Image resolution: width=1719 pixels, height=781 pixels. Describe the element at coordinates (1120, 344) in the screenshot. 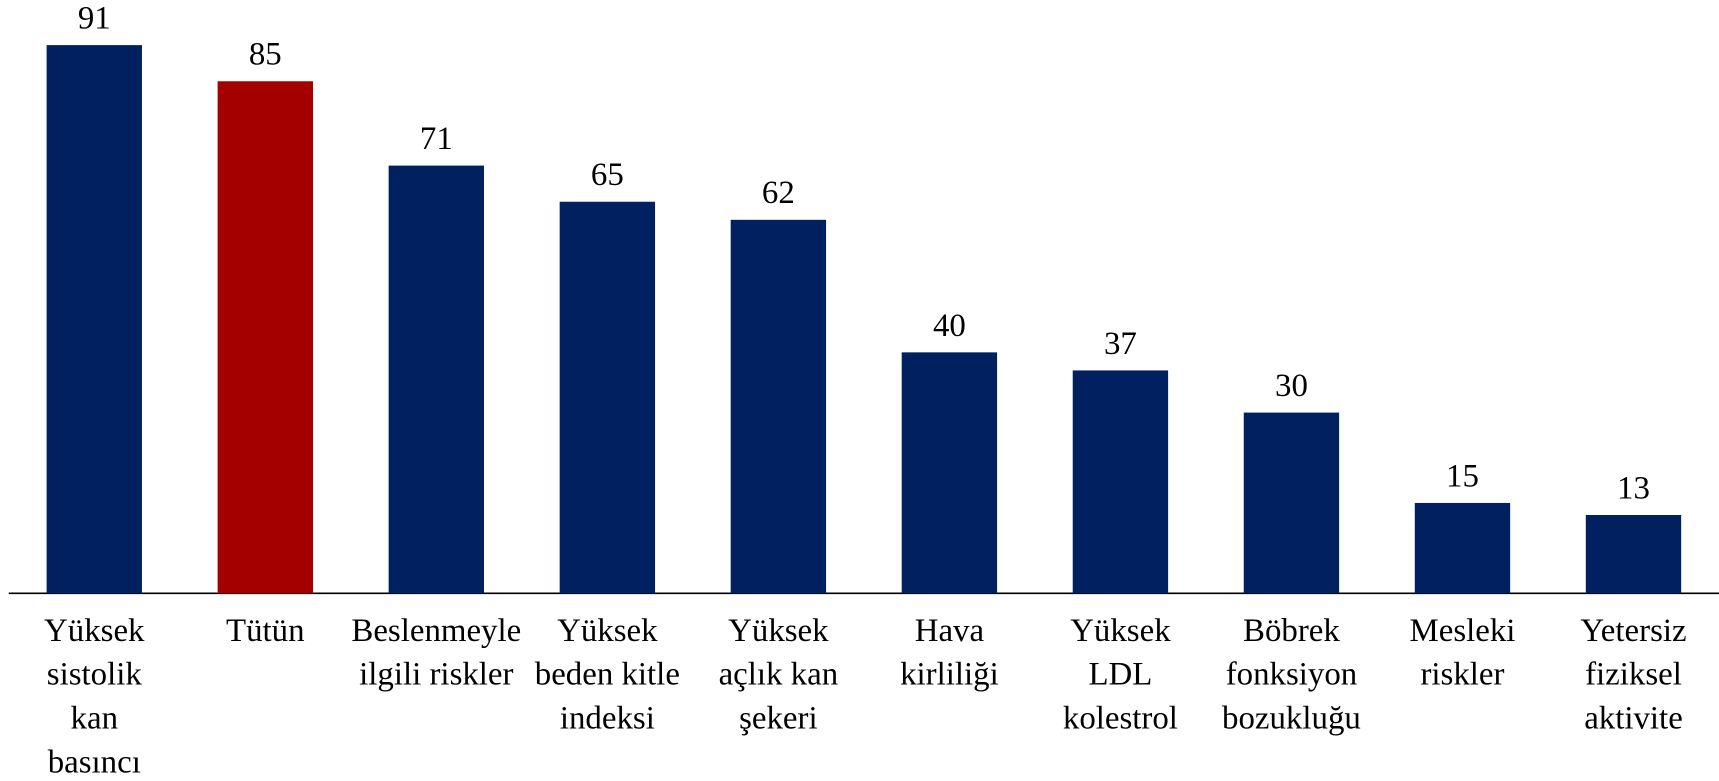

I see `data-label: 37` at that location.